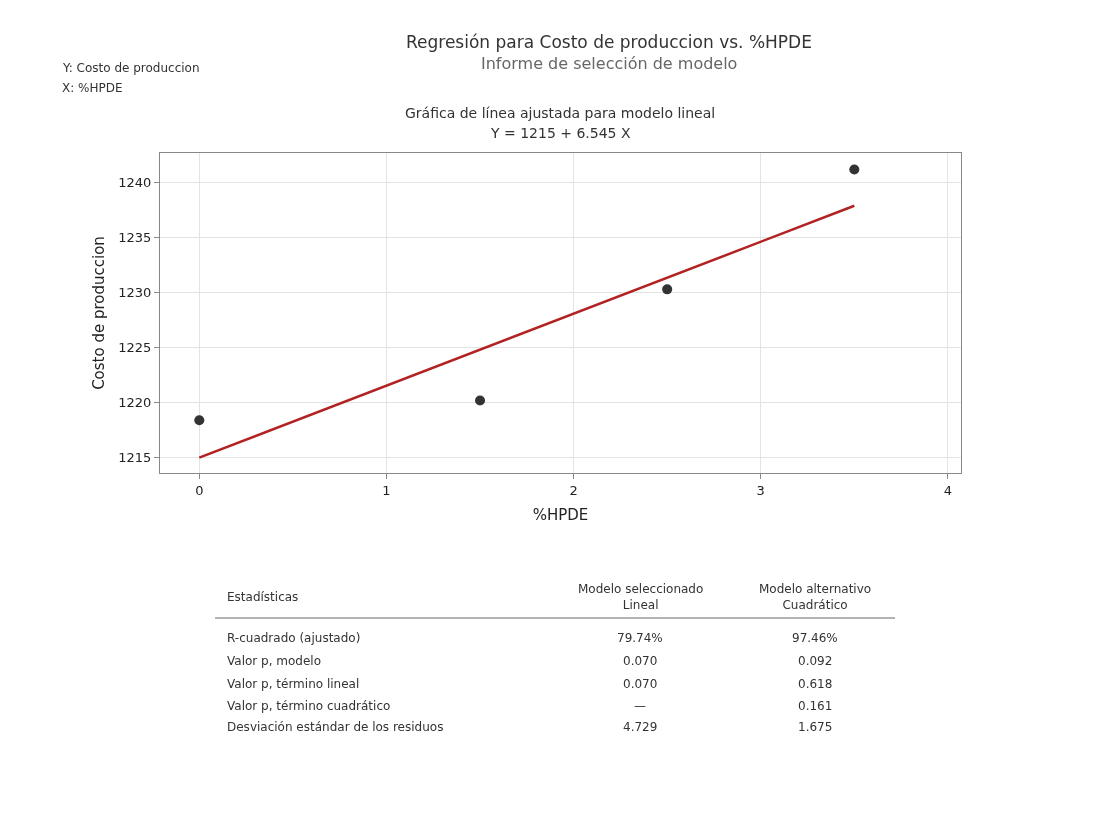 This screenshot has width=1097, height=814. What do you see at coordinates (560, 113) in the screenshot?
I see `text: Gráfica de línea ajustada para modelo lineal` at bounding box center [560, 113].